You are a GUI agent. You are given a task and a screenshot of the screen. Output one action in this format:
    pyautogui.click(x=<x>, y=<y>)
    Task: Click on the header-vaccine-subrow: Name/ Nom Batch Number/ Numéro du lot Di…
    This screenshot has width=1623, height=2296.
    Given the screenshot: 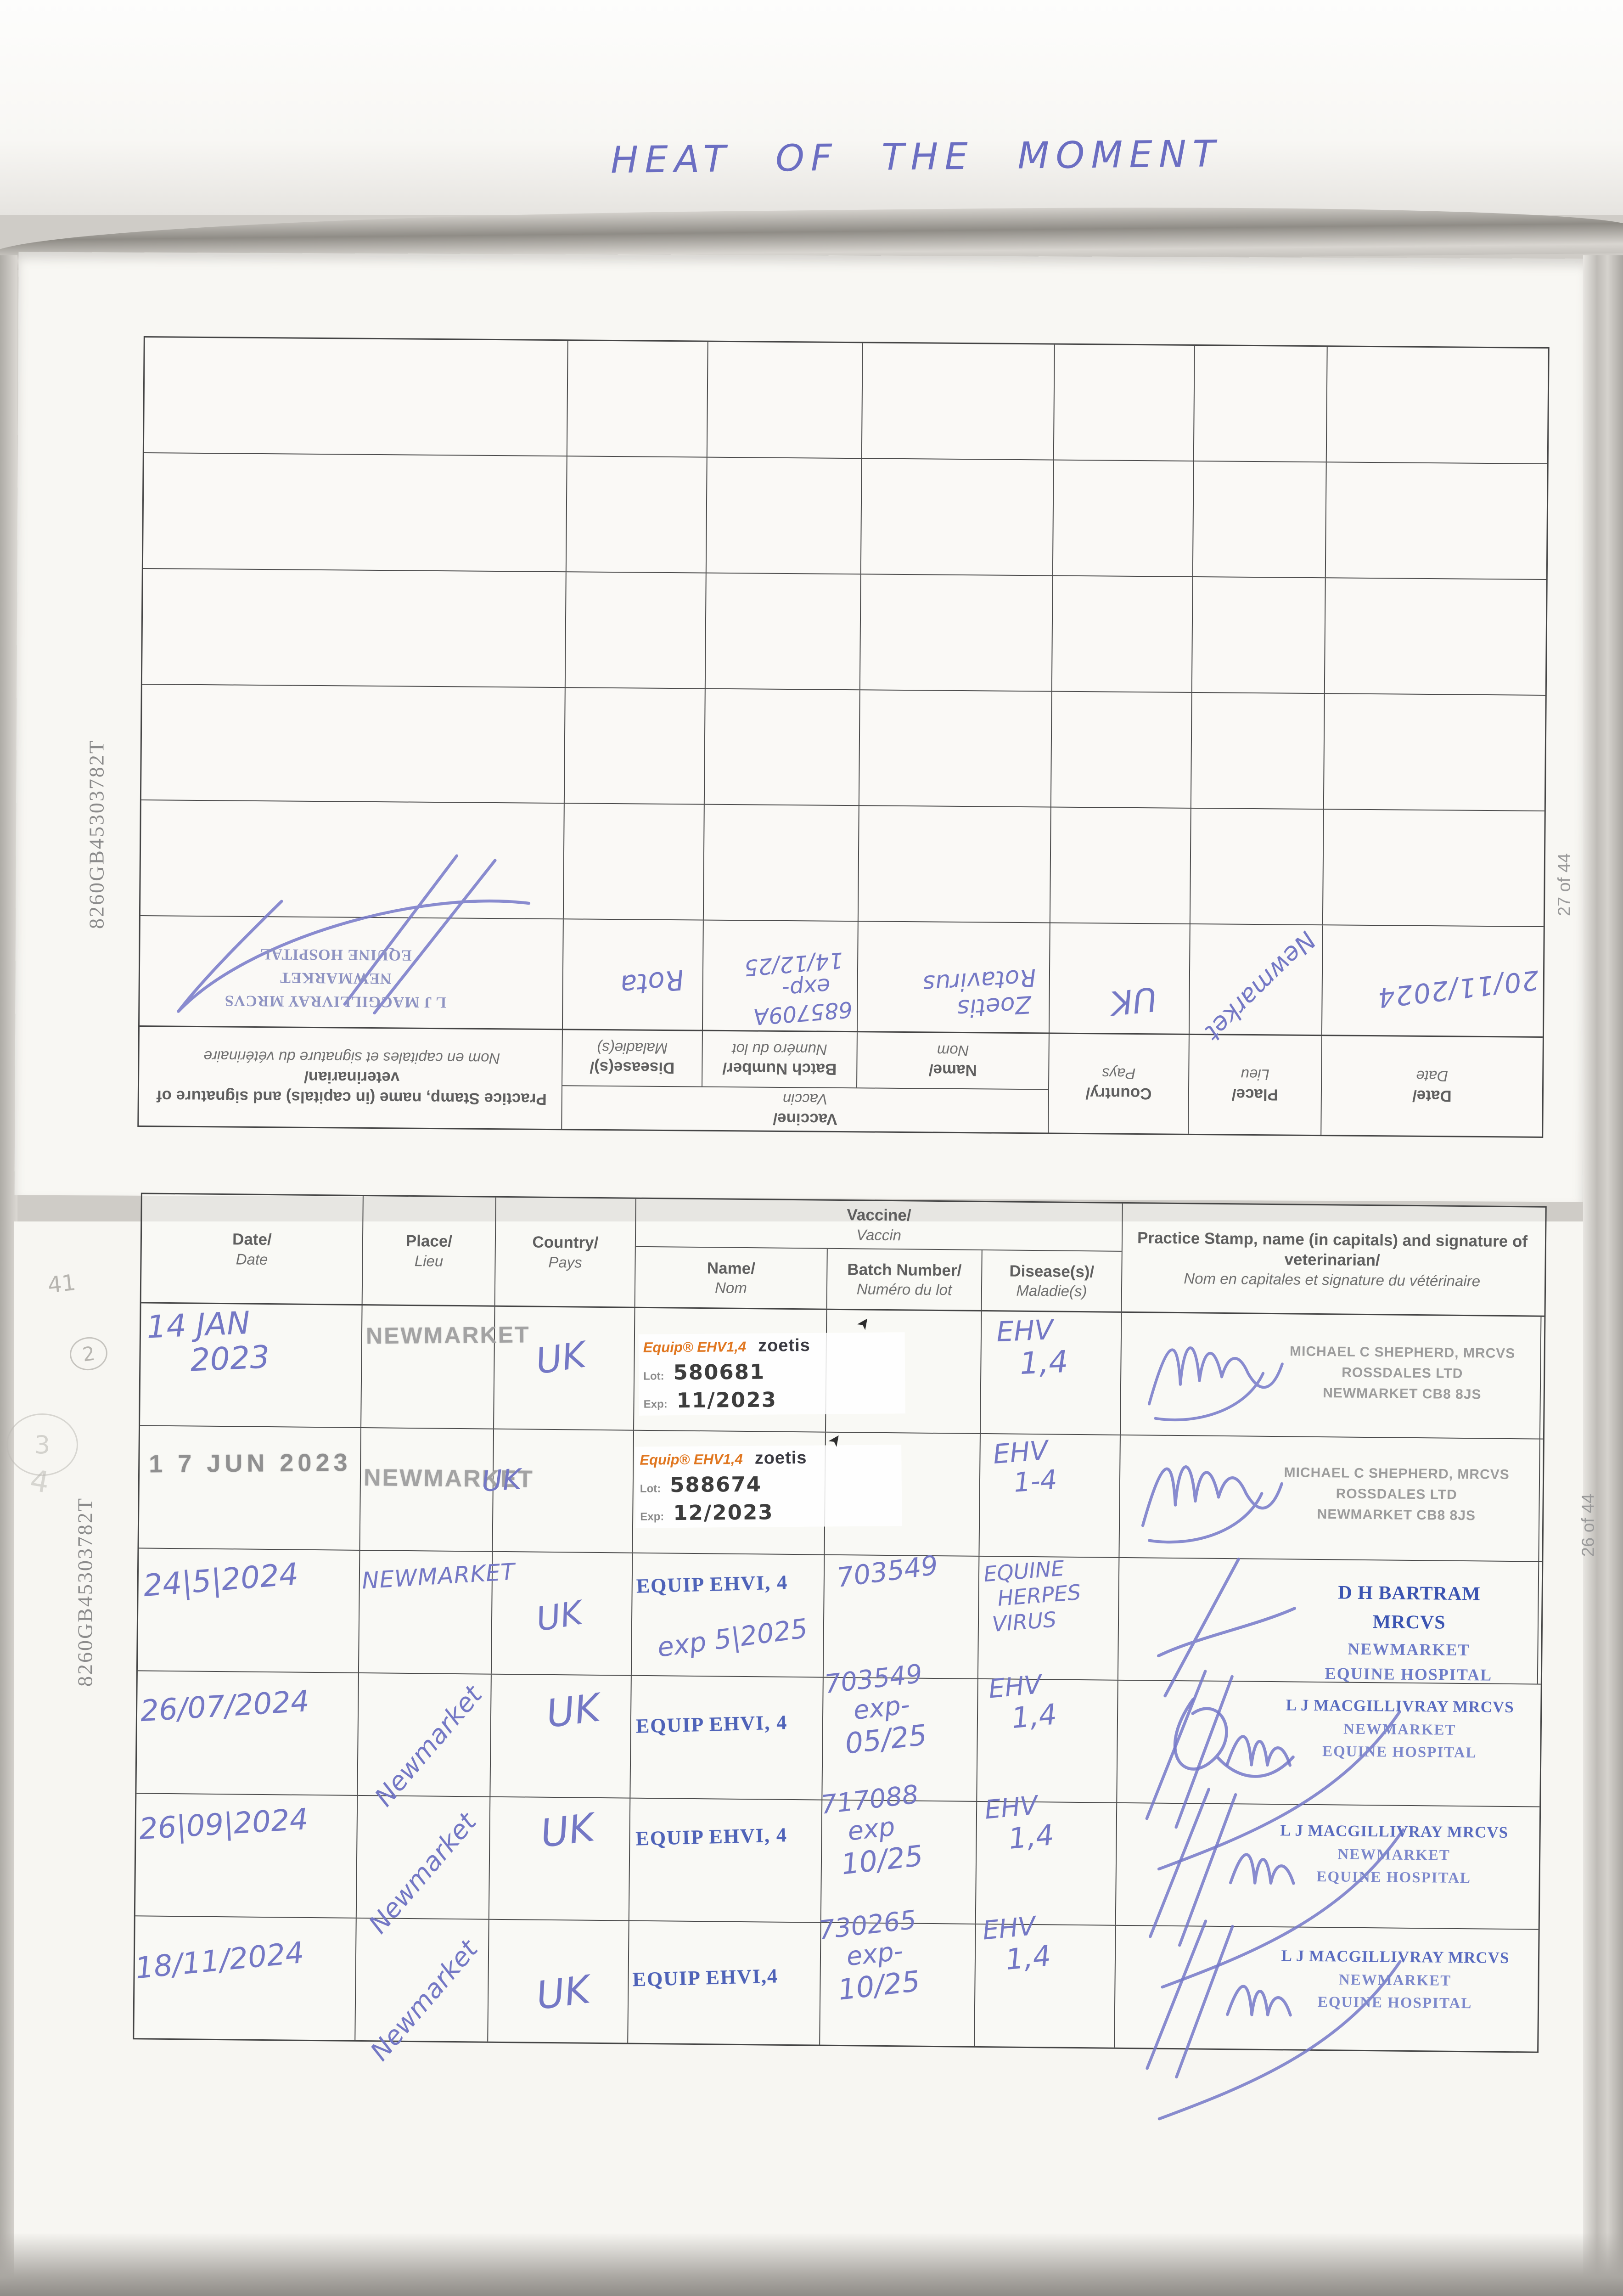 What is the action you would take?
    pyautogui.click(x=878, y=1279)
    